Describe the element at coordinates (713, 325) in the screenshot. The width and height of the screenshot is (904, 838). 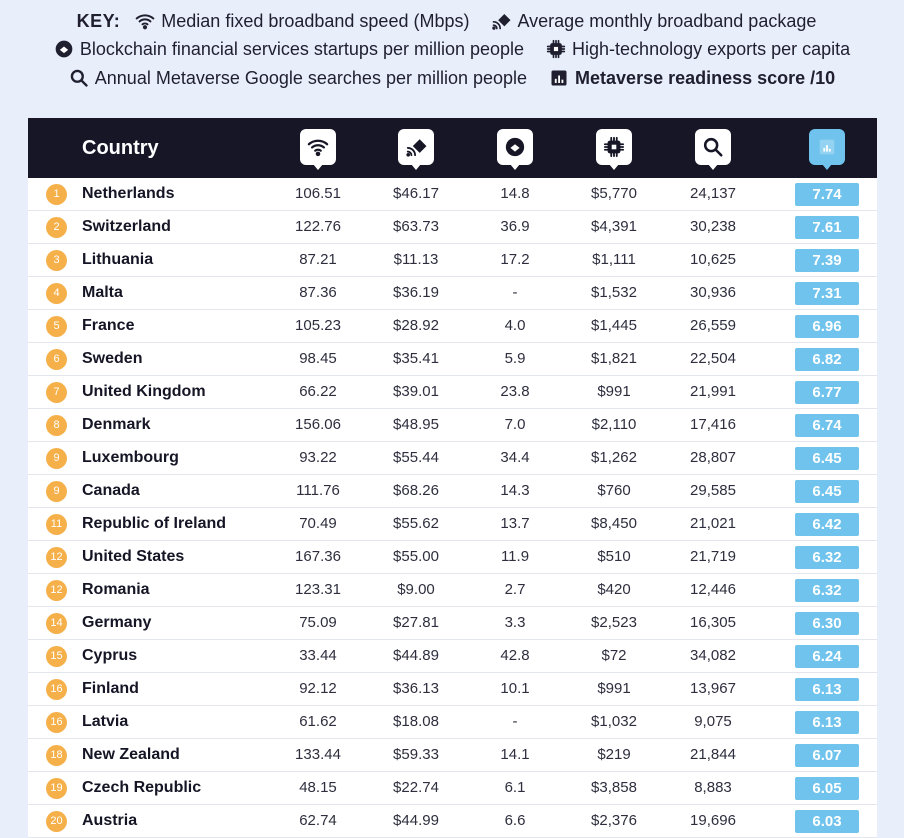
I see `metaverse-searches-cell: 26,559` at that location.